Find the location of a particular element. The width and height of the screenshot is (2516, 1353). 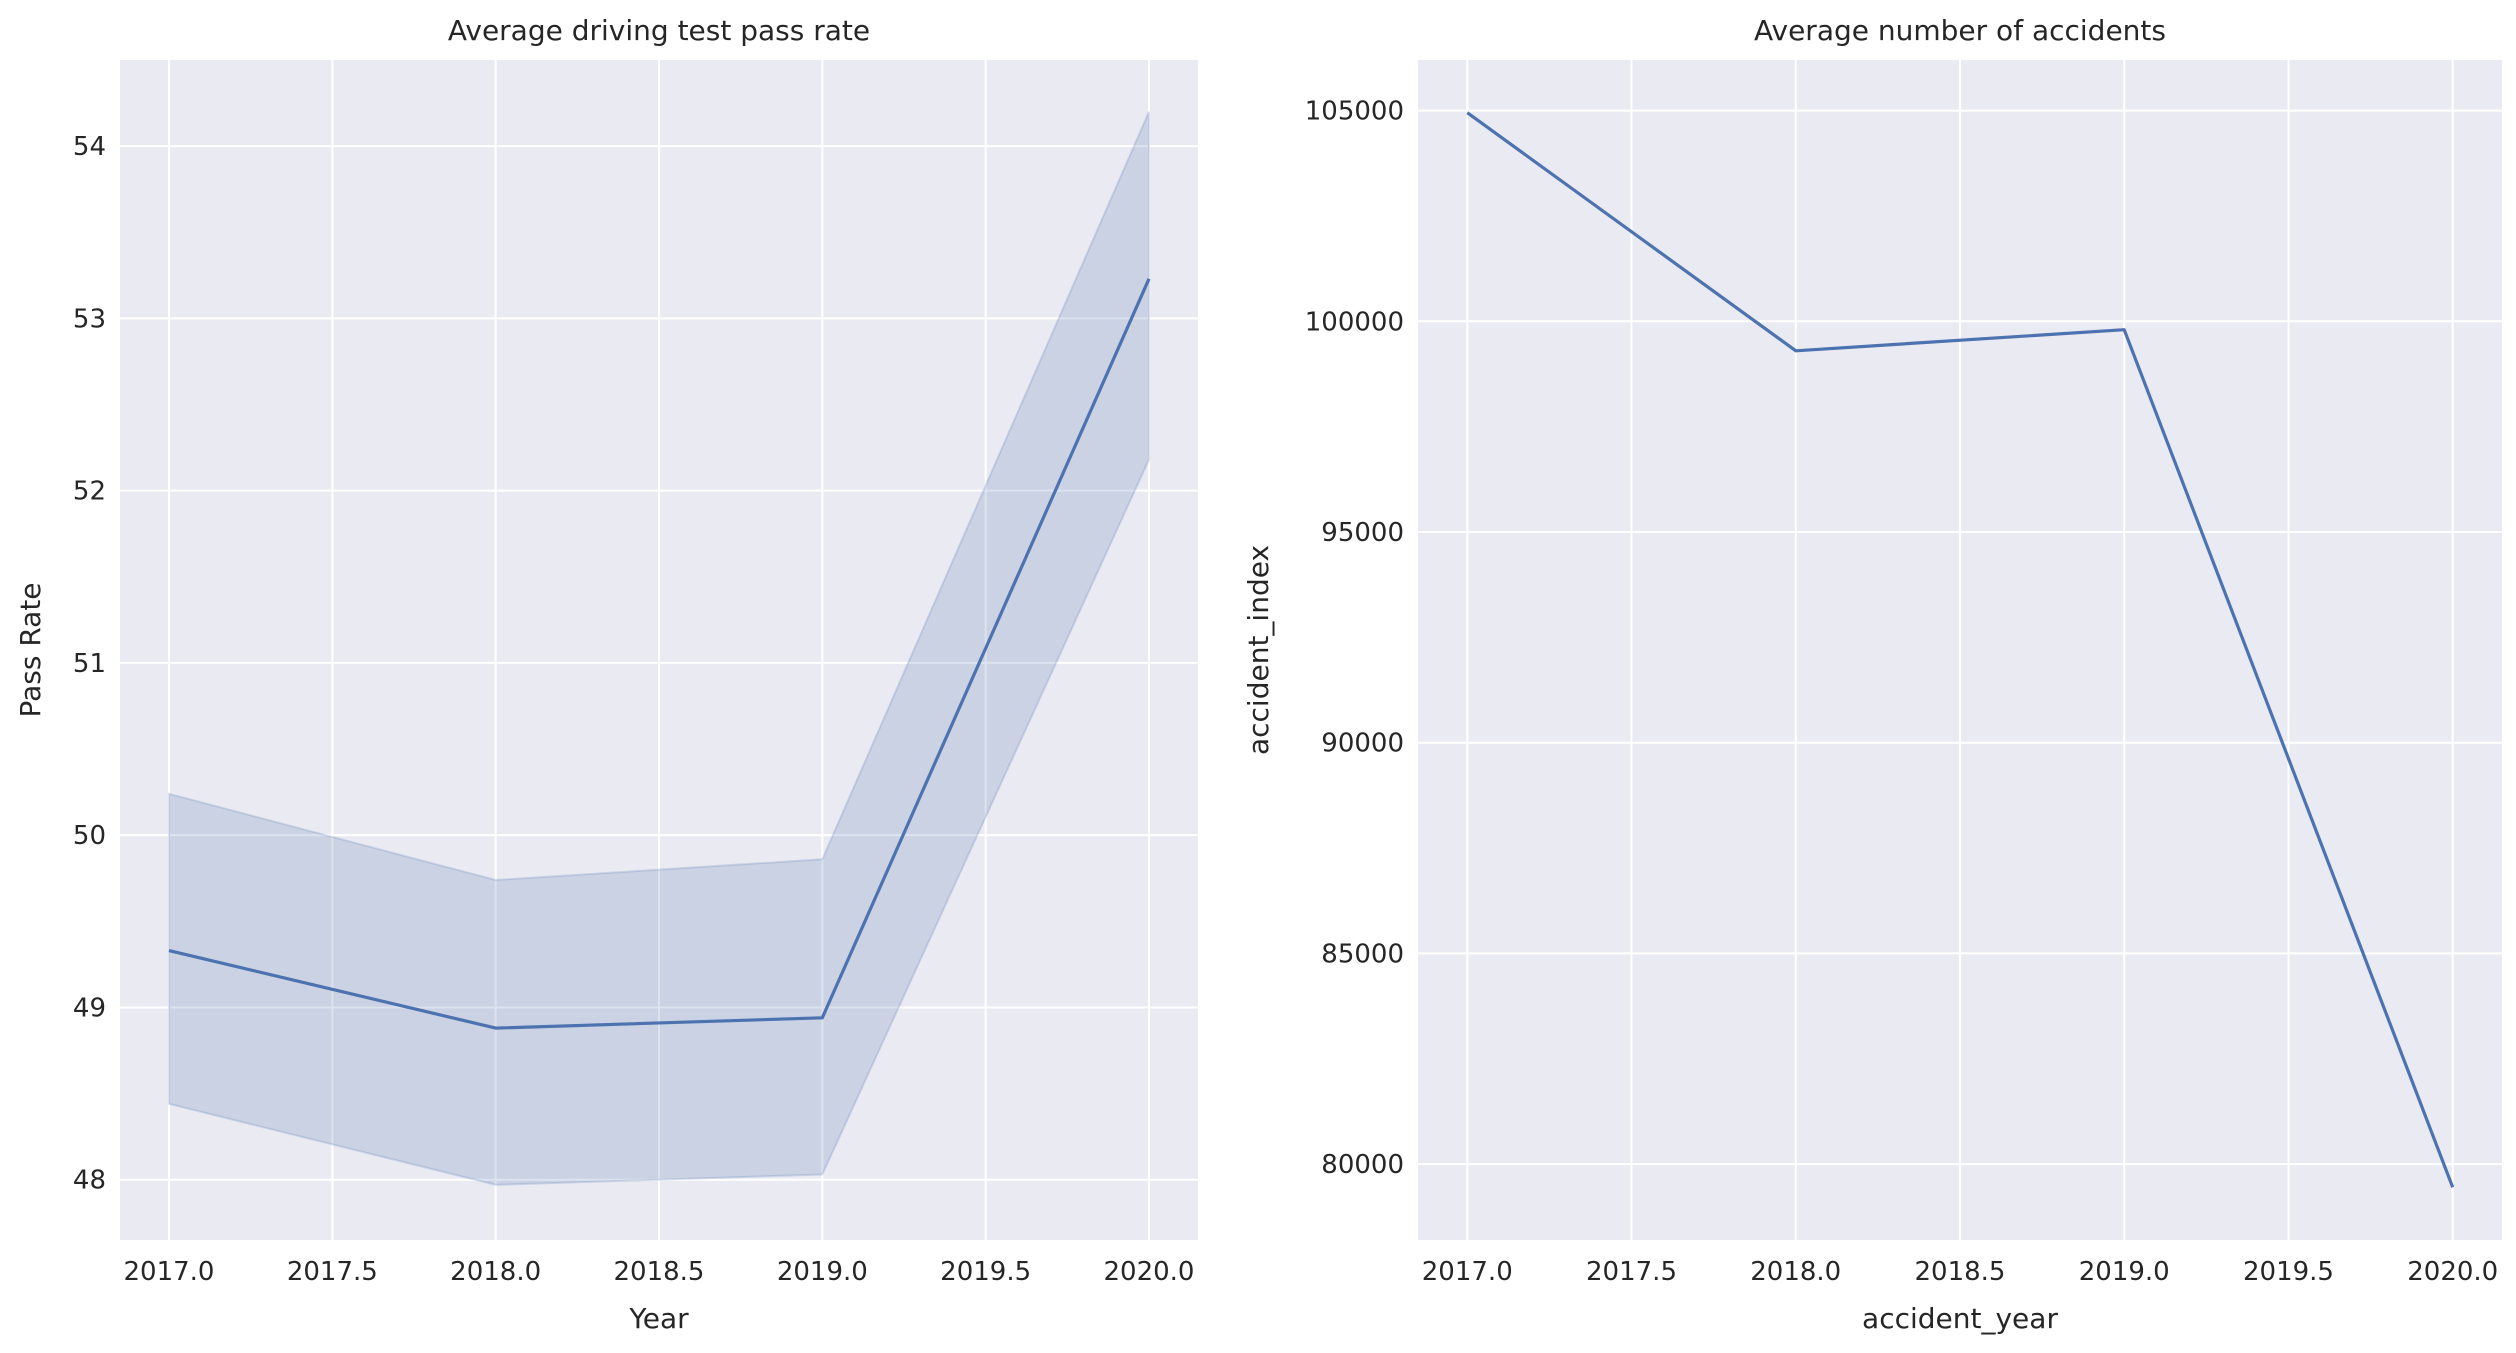

accidents-y-tick-labels: 80000 85000 90000 95000 100000 105000 is located at coordinates (1354, 639).